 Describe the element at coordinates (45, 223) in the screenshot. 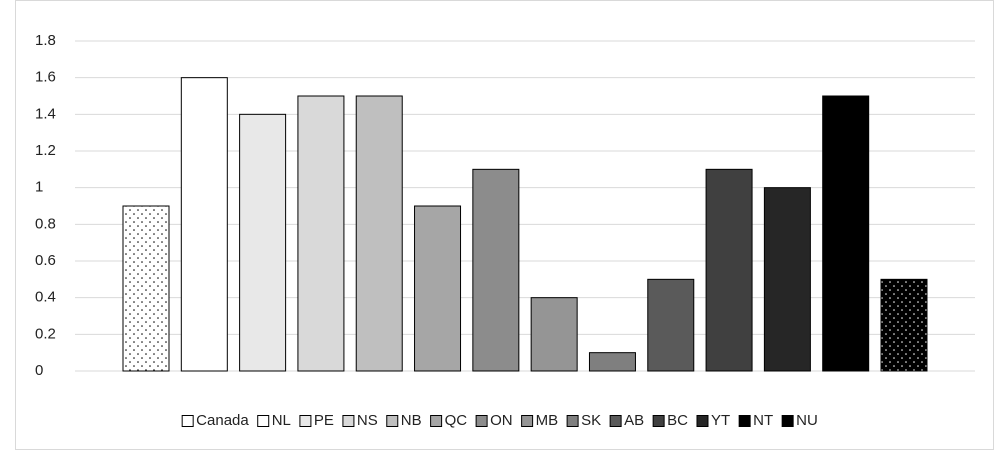

I see `y-tick-label: 0.8` at that location.